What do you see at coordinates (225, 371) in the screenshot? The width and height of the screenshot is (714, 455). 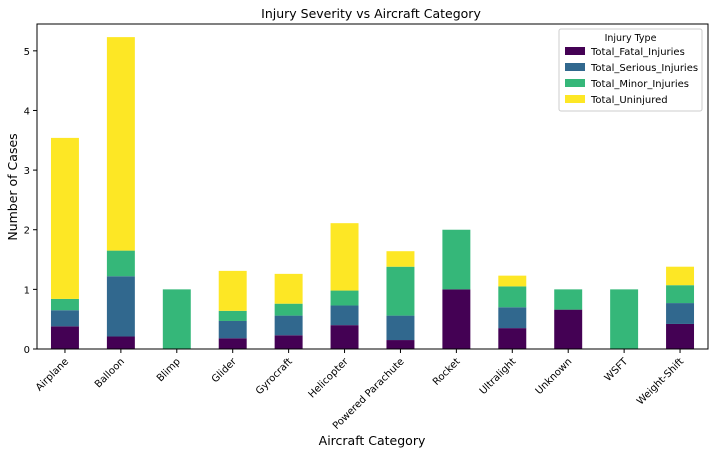 I see `x-tick-label: Glider` at bounding box center [225, 371].